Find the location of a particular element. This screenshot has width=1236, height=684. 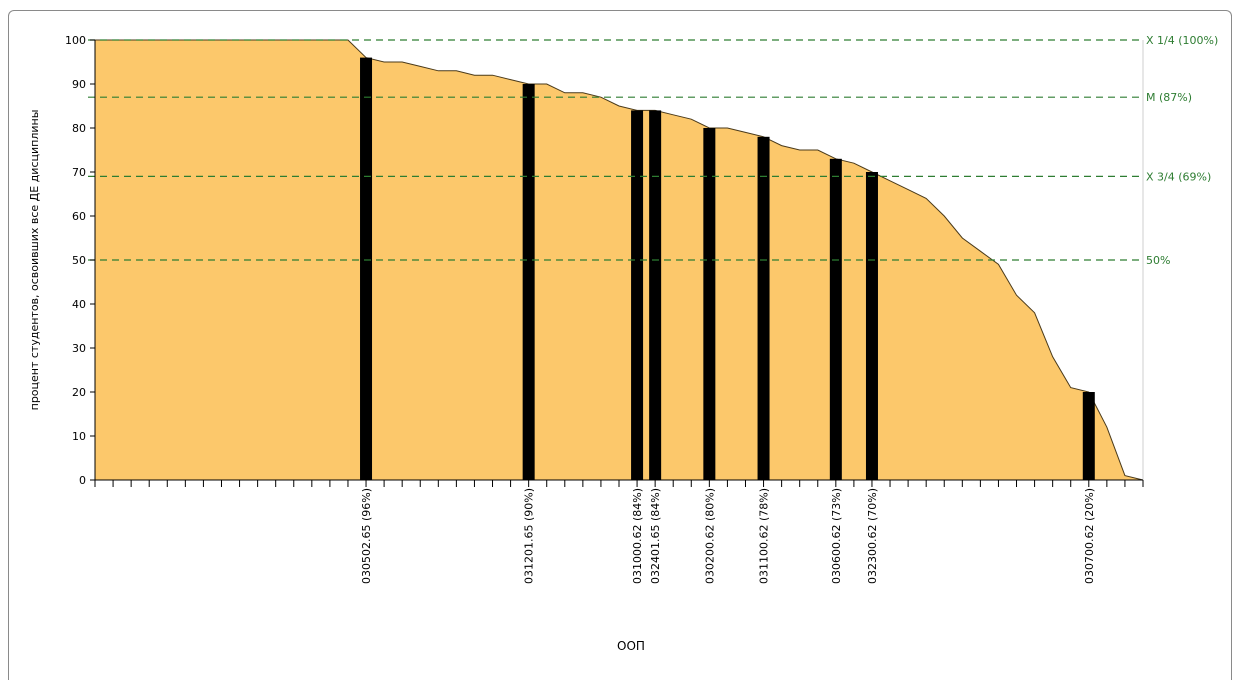

x-tick-label-6: 030600.62 (73%) is located at coordinates (836, 536).